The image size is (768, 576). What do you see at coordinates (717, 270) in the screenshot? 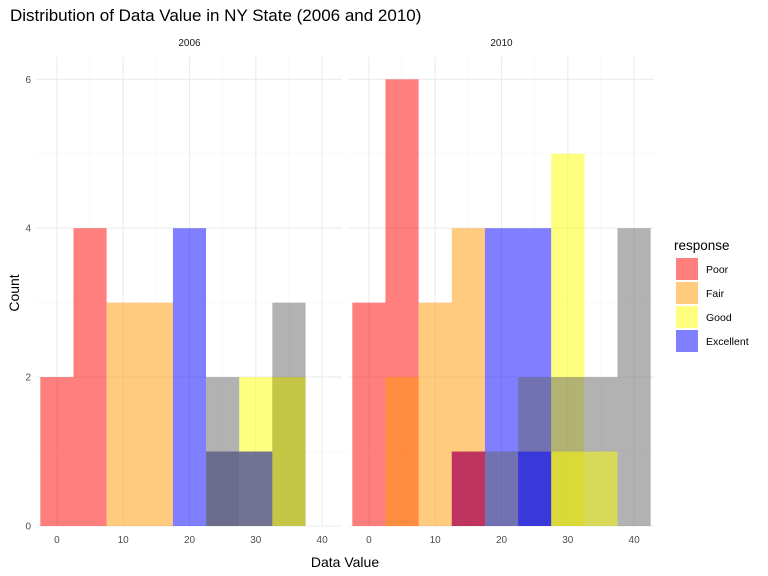
I see `legend-label: Poor` at bounding box center [717, 270].